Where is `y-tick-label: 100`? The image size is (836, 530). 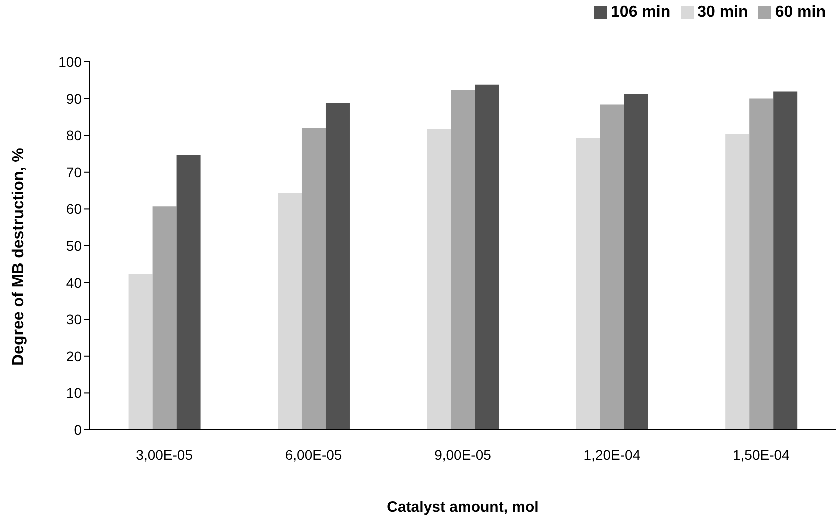
y-tick-label: 100 is located at coordinates (70, 62).